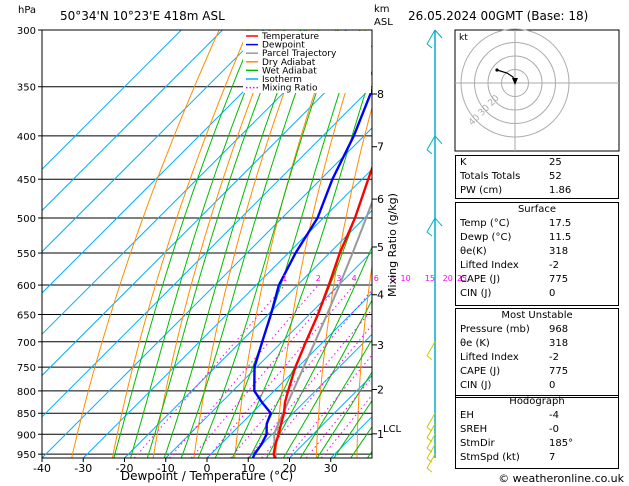 The width and height of the screenshot is (629, 486). Describe the element at coordinates (383, 22) in the screenshot. I see `asl-unit: ASL` at that location.